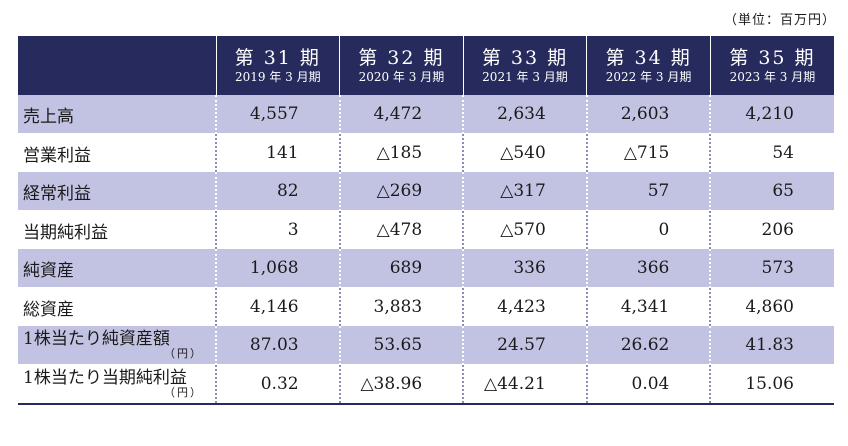  What do you see at coordinates (277, 191) in the screenshot?
I see `table-cell: 82` at bounding box center [277, 191].